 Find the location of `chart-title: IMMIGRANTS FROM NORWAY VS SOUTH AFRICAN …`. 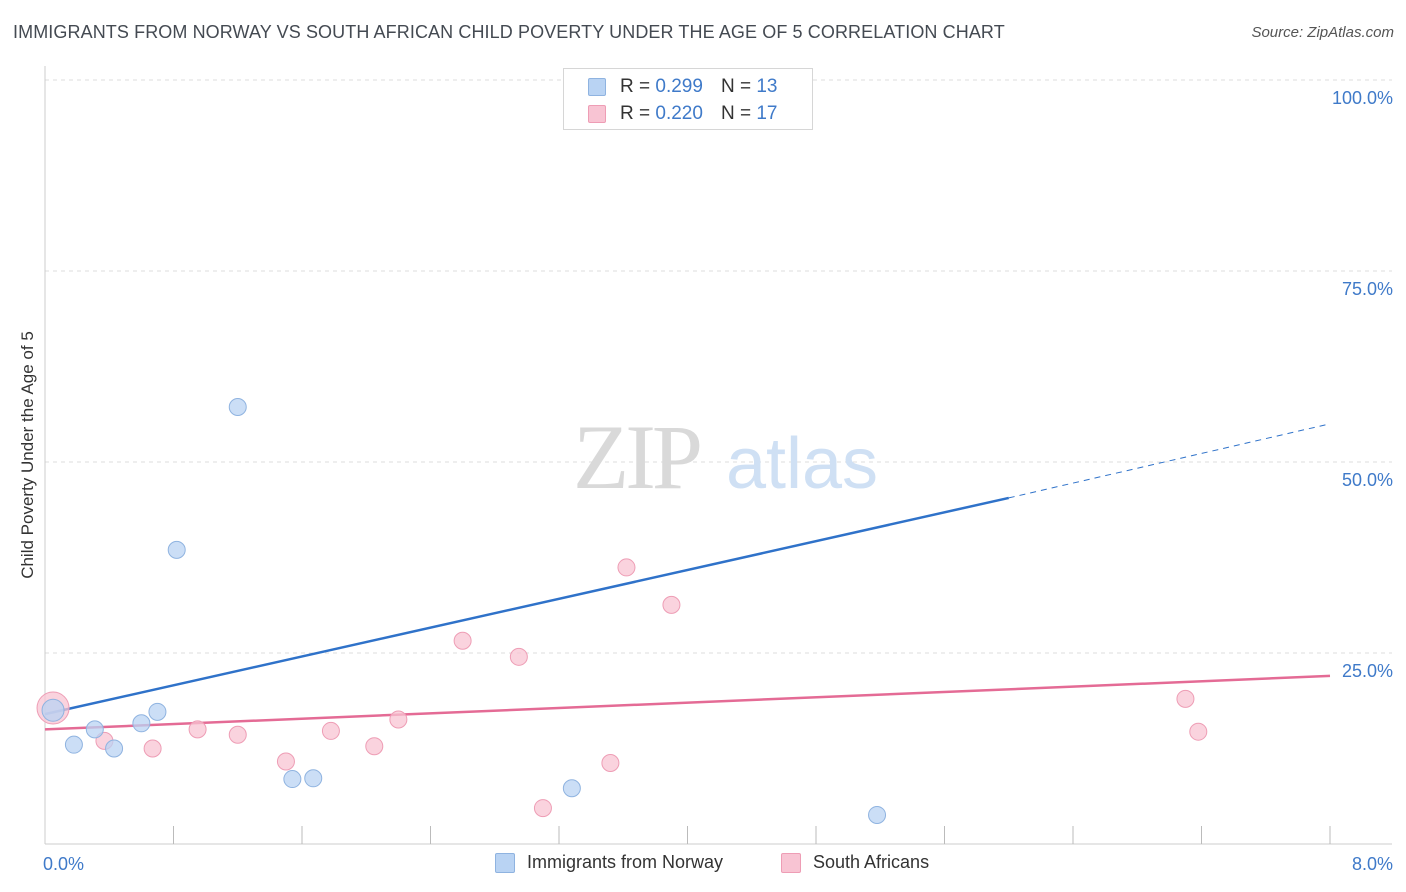

chart-title: IMMIGRANTS FROM NORWAY VS SOUTH AFRICAN … is located at coordinates (509, 32).